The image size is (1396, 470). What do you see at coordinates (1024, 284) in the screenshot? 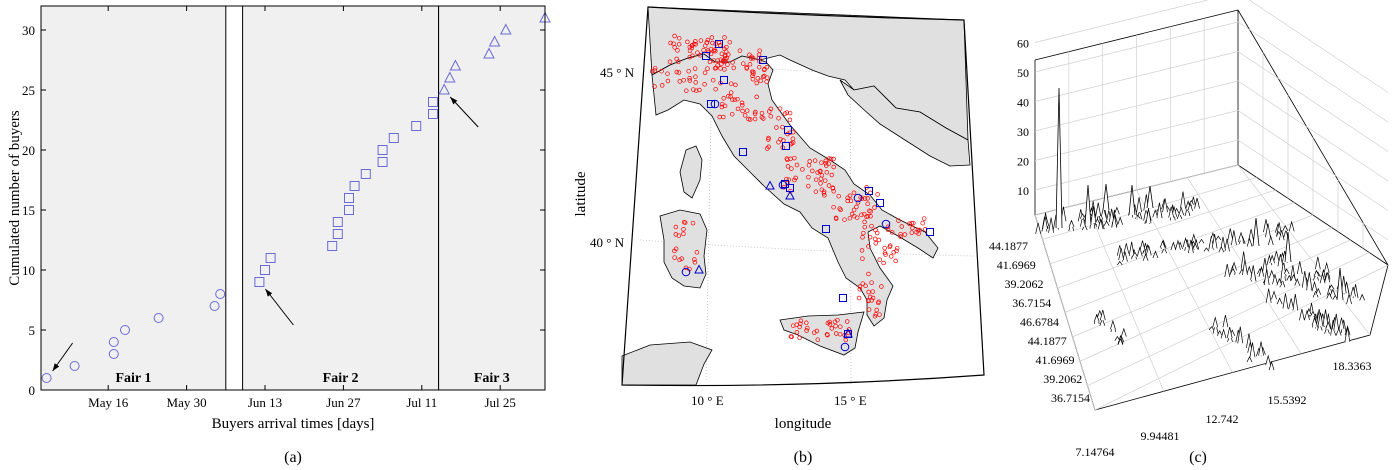
I see `y-tick-label: 39.2062` at bounding box center [1024, 284].